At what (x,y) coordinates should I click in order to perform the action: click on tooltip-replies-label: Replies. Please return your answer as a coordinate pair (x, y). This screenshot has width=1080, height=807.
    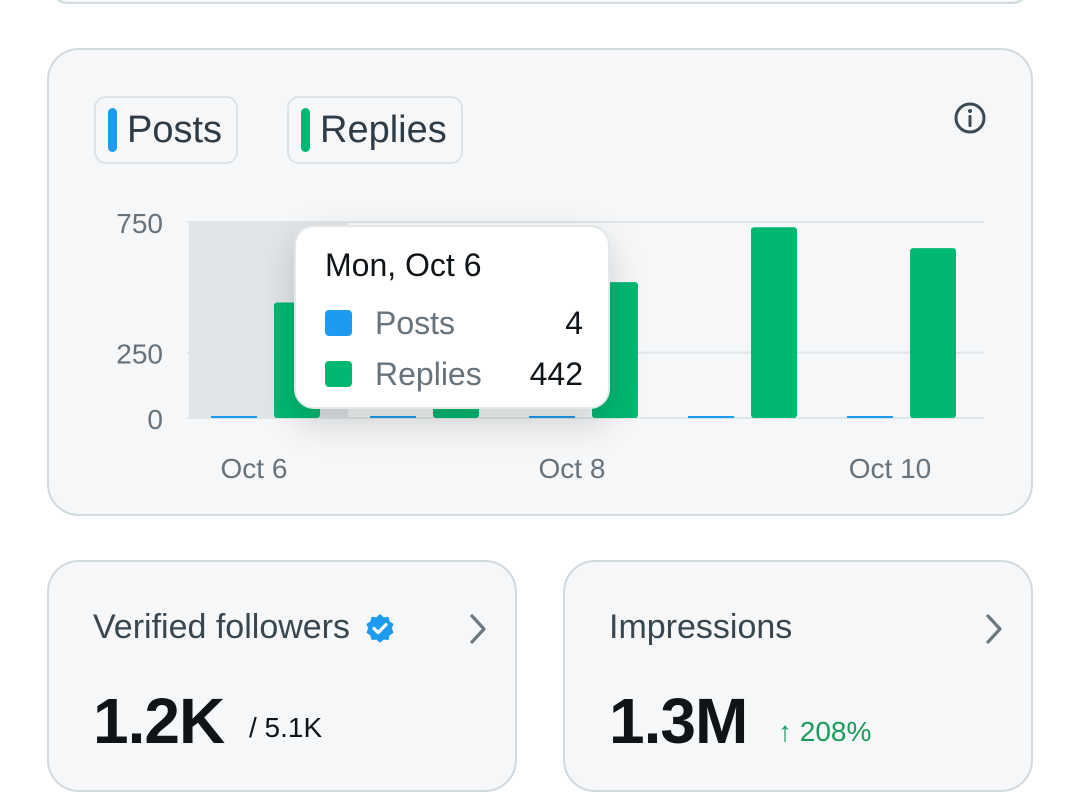
    Looking at the image, I should click on (428, 374).